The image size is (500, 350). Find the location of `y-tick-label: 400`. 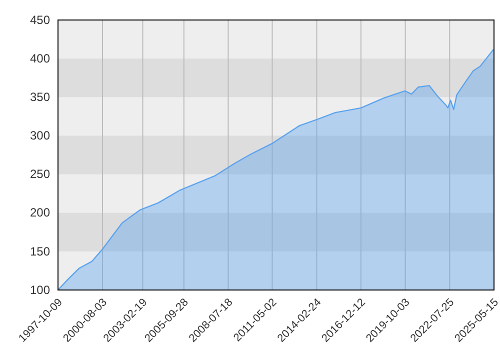

y-tick-label: 400 is located at coordinates (40, 58).